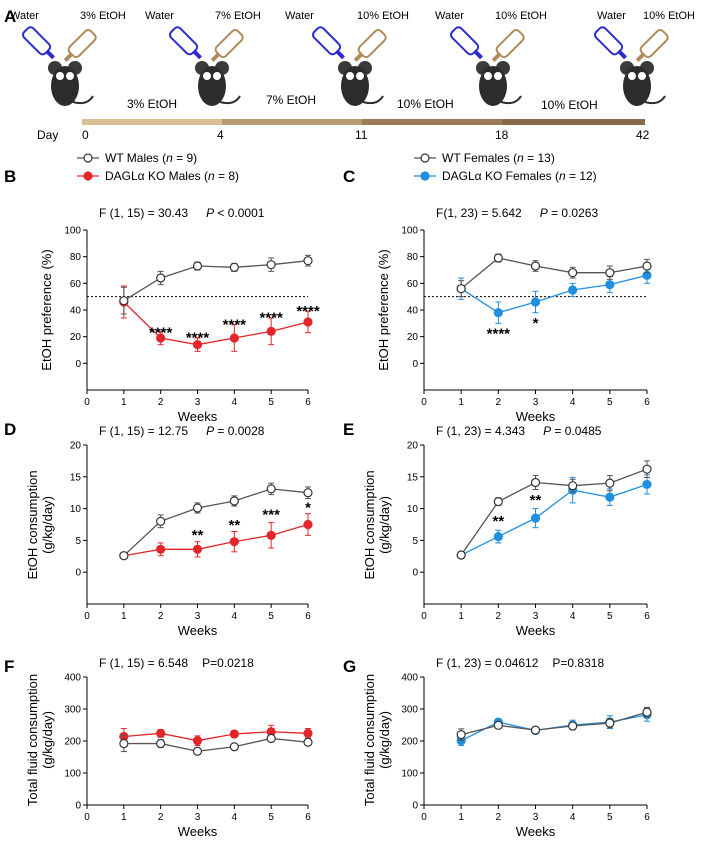 Image resolution: width=705 pixels, height=850 pixels. Describe the element at coordinates (669, 16) in the screenshot. I see `bottle-label-etoh-5: 10% EtOH` at that location.